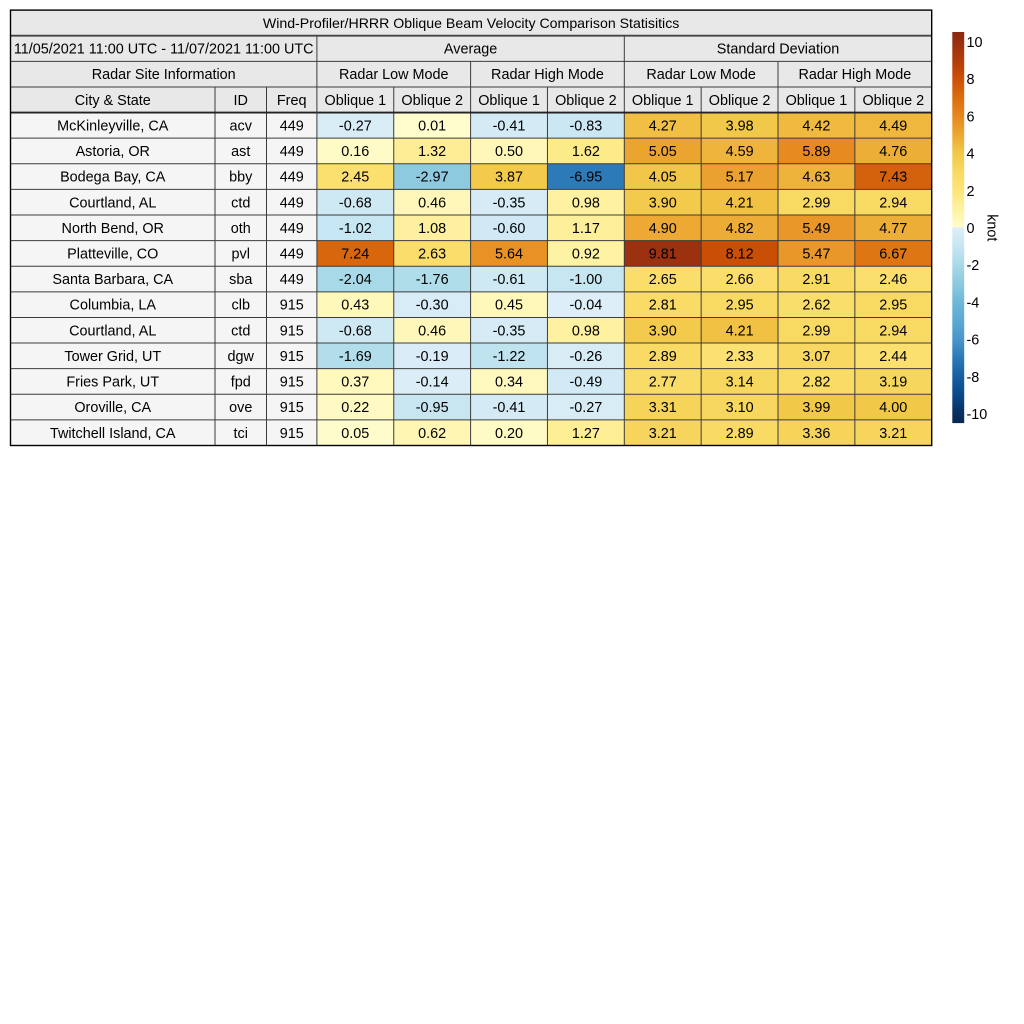  Describe the element at coordinates (509, 229) in the screenshot. I see `svg-text: -0.60` at that location.